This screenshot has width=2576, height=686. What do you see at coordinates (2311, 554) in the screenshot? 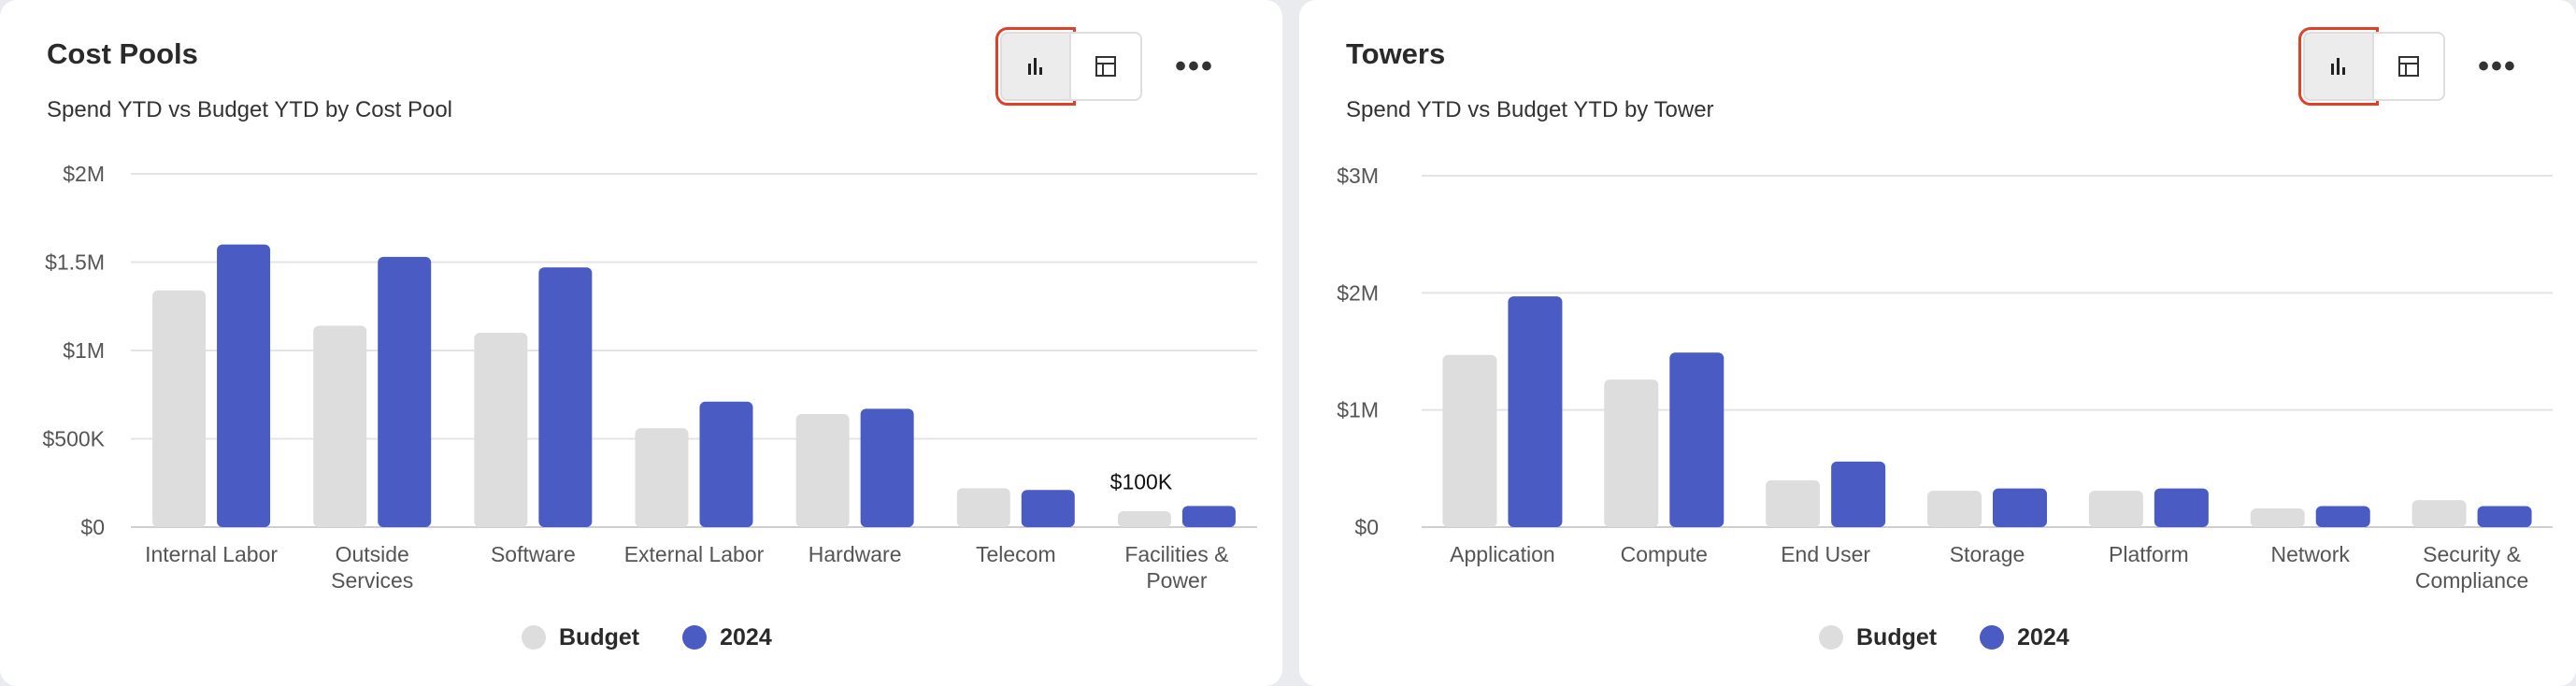
I see `x-tick-label: Network` at bounding box center [2311, 554].